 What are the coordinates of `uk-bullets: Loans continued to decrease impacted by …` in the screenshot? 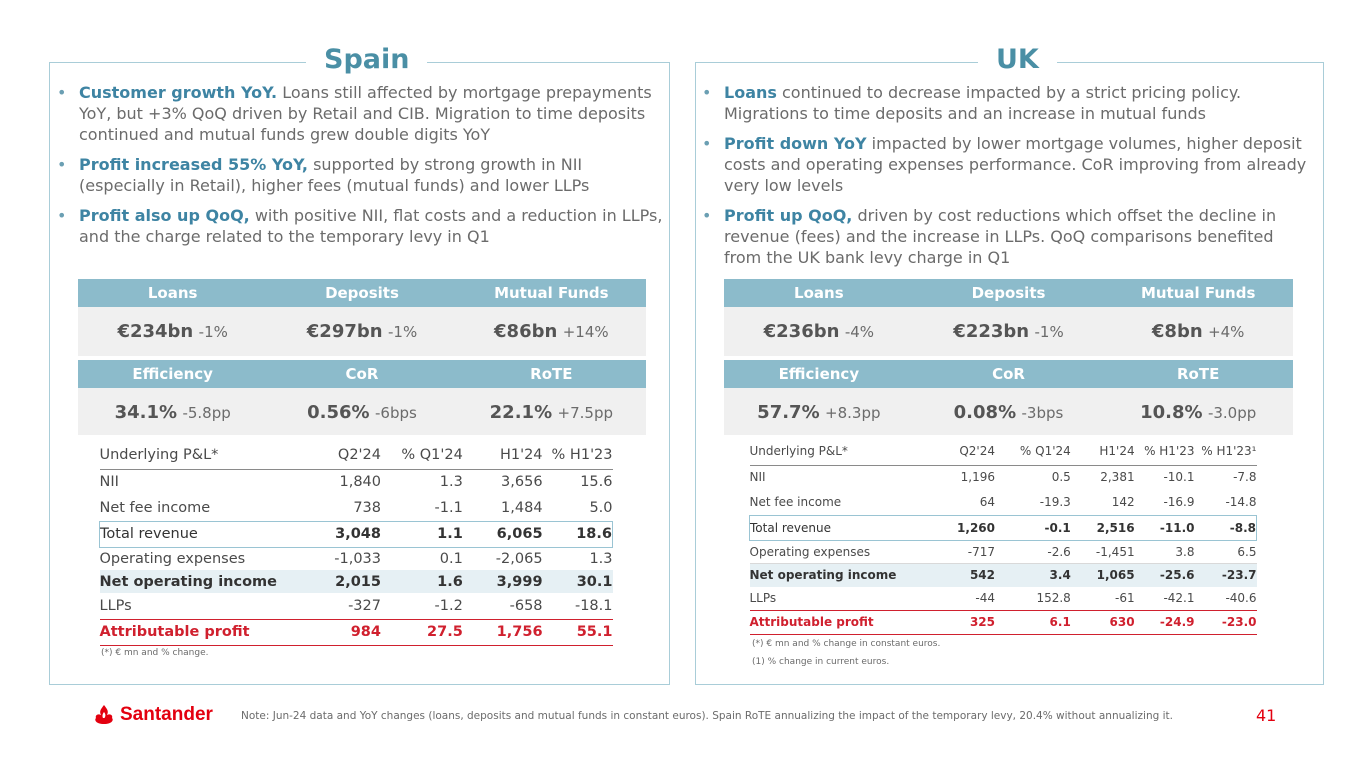 It's located at (1008, 179).